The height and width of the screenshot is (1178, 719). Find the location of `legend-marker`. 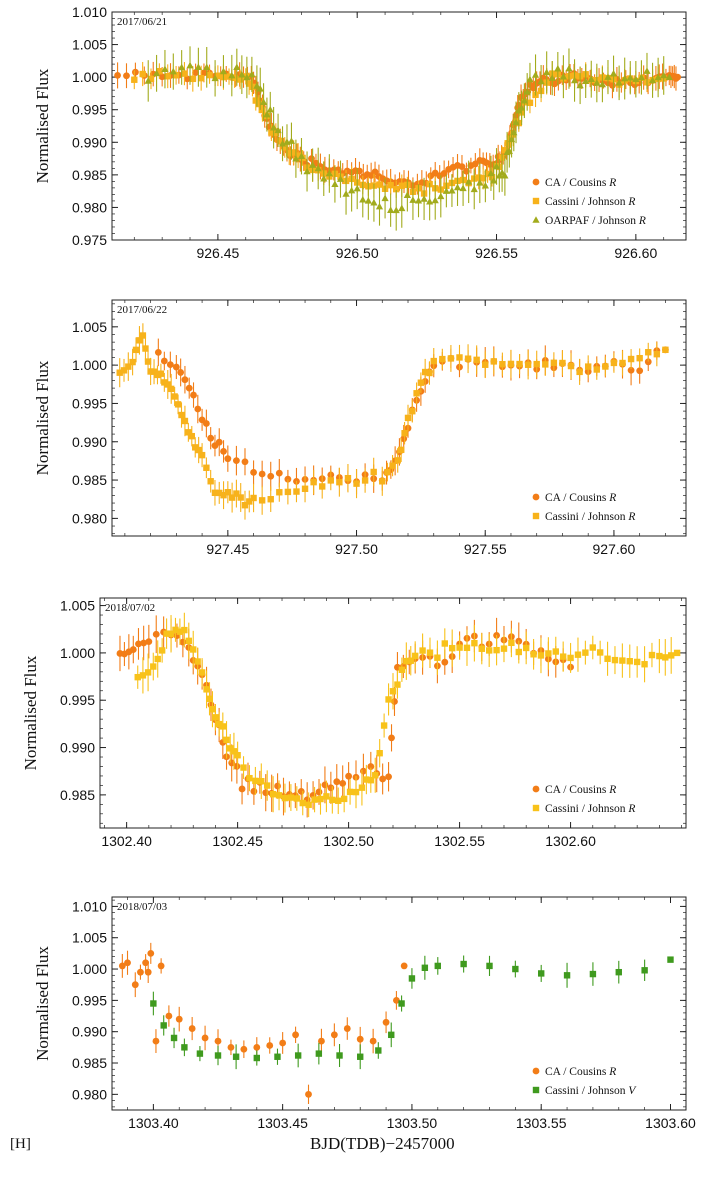

legend-marker is located at coordinates (536, 497).